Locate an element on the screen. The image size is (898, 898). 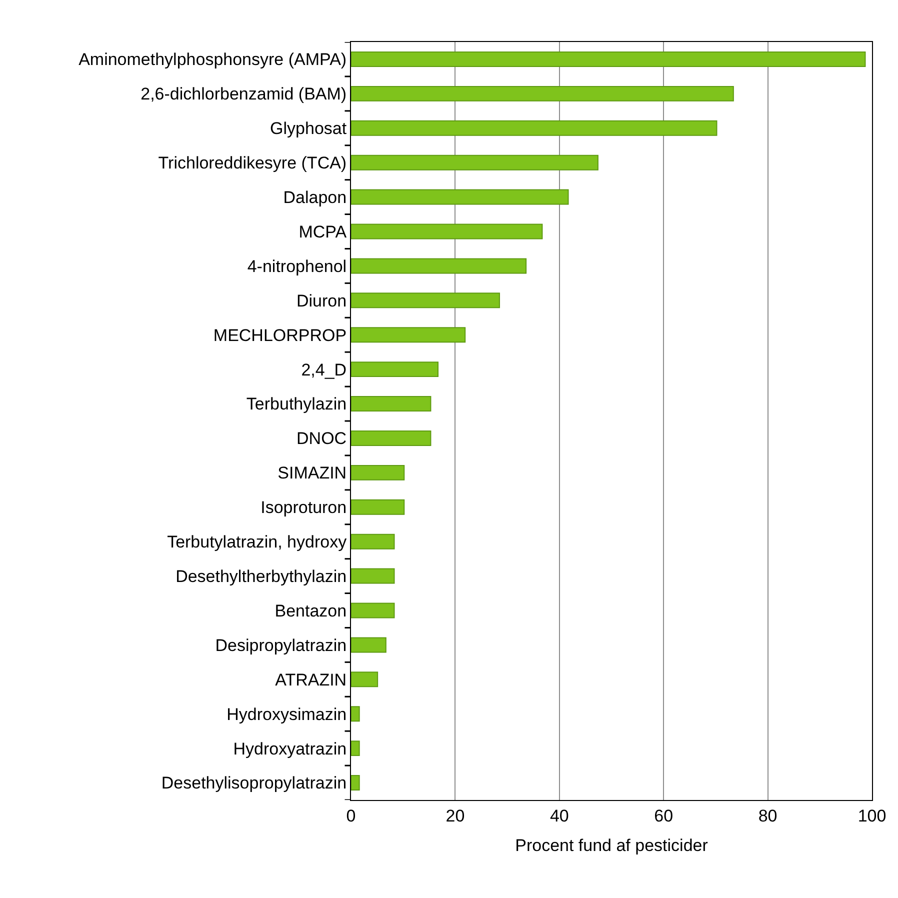
y-tick-label: 2,4_D is located at coordinates (324, 370).